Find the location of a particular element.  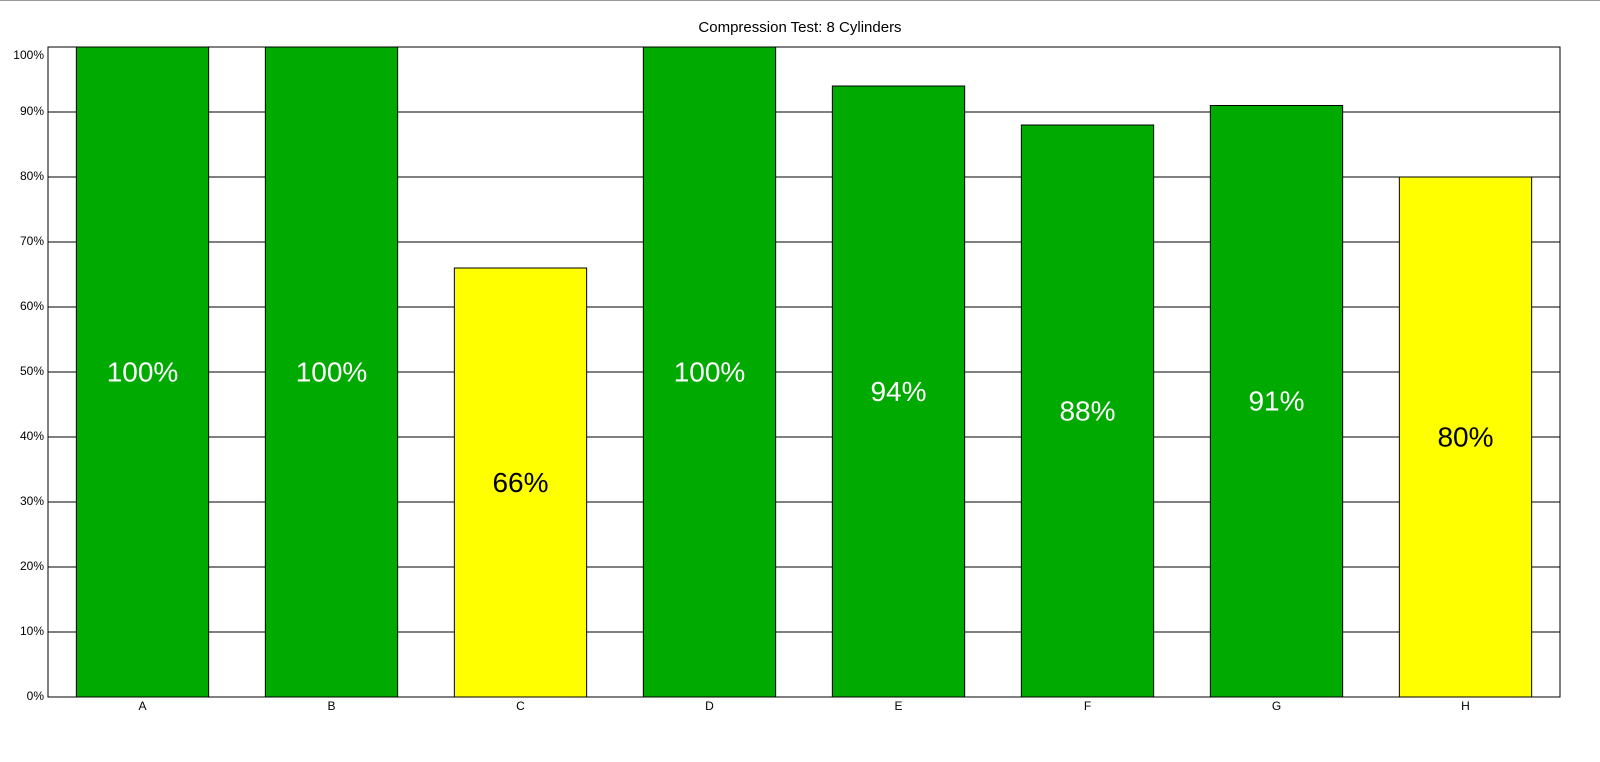

data-label: 66% is located at coordinates (520, 482).